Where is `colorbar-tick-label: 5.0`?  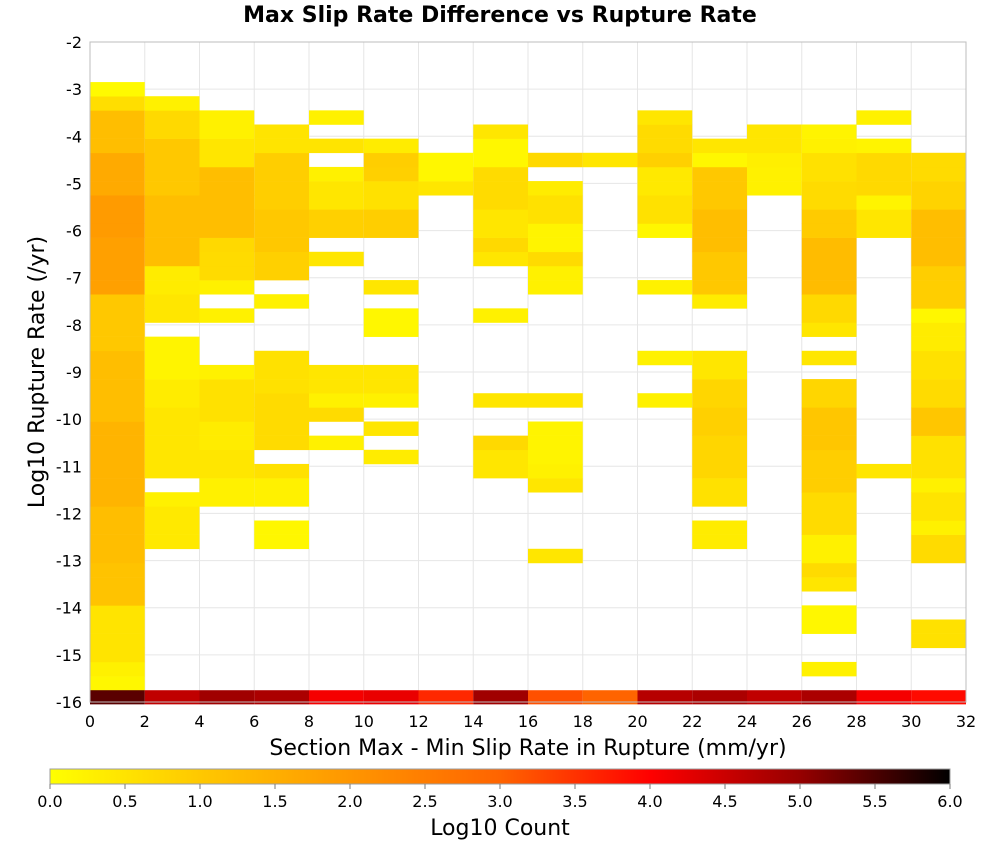
colorbar-tick-label: 5.0 is located at coordinates (799, 801).